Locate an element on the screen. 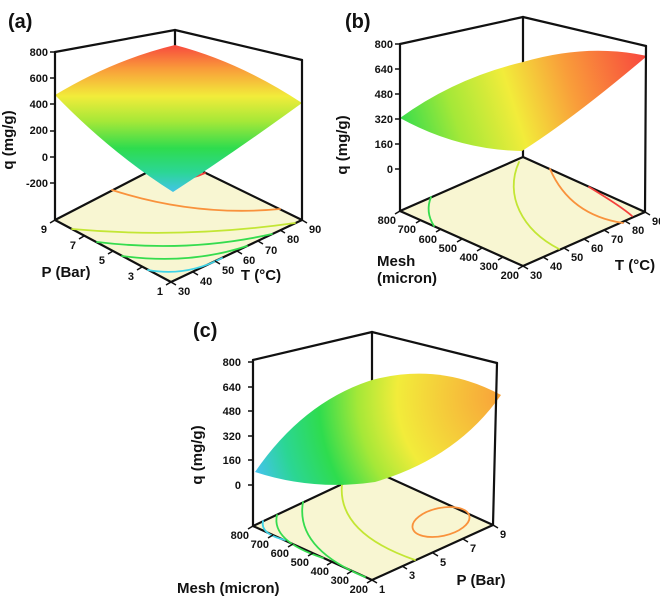 Image resolution: width=660 pixels, height=602 pixels. y-tick-label: 5 is located at coordinates (443, 563).